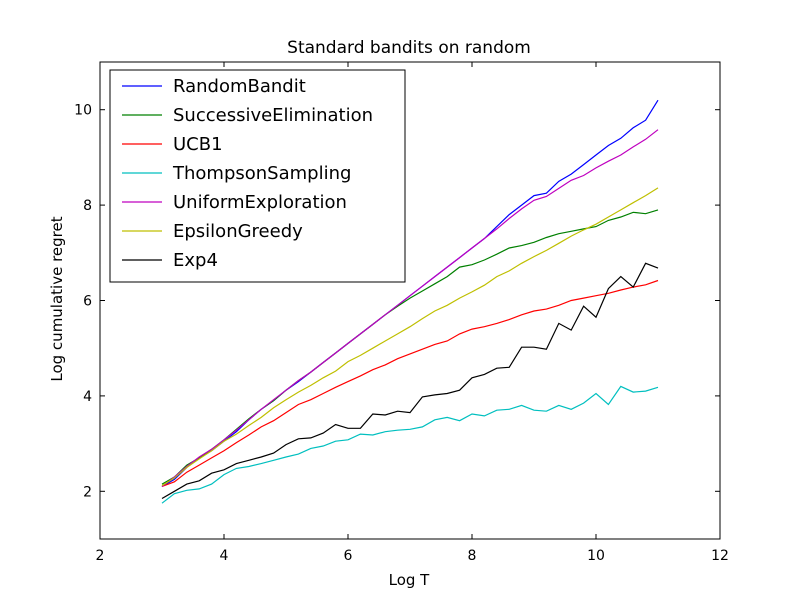 This screenshot has height=600, width=800. What do you see at coordinates (195, 260) in the screenshot?
I see `legend-entry-label: Exp4` at bounding box center [195, 260].